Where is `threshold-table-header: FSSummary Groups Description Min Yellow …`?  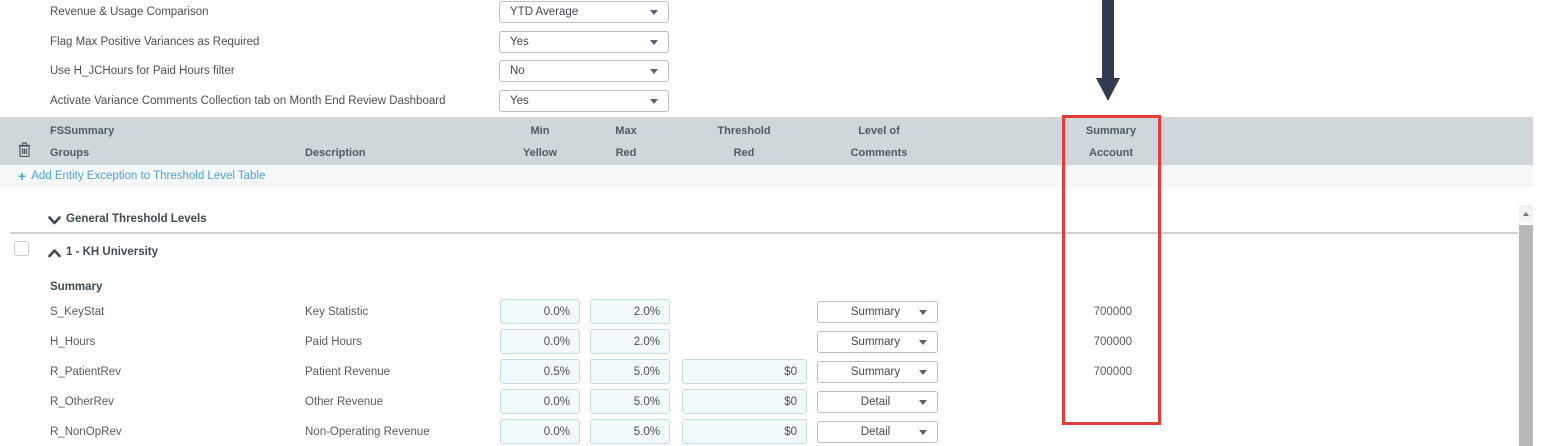
threshold-table-header: FSSummary Groups Description Min Yellow … is located at coordinates (766, 141).